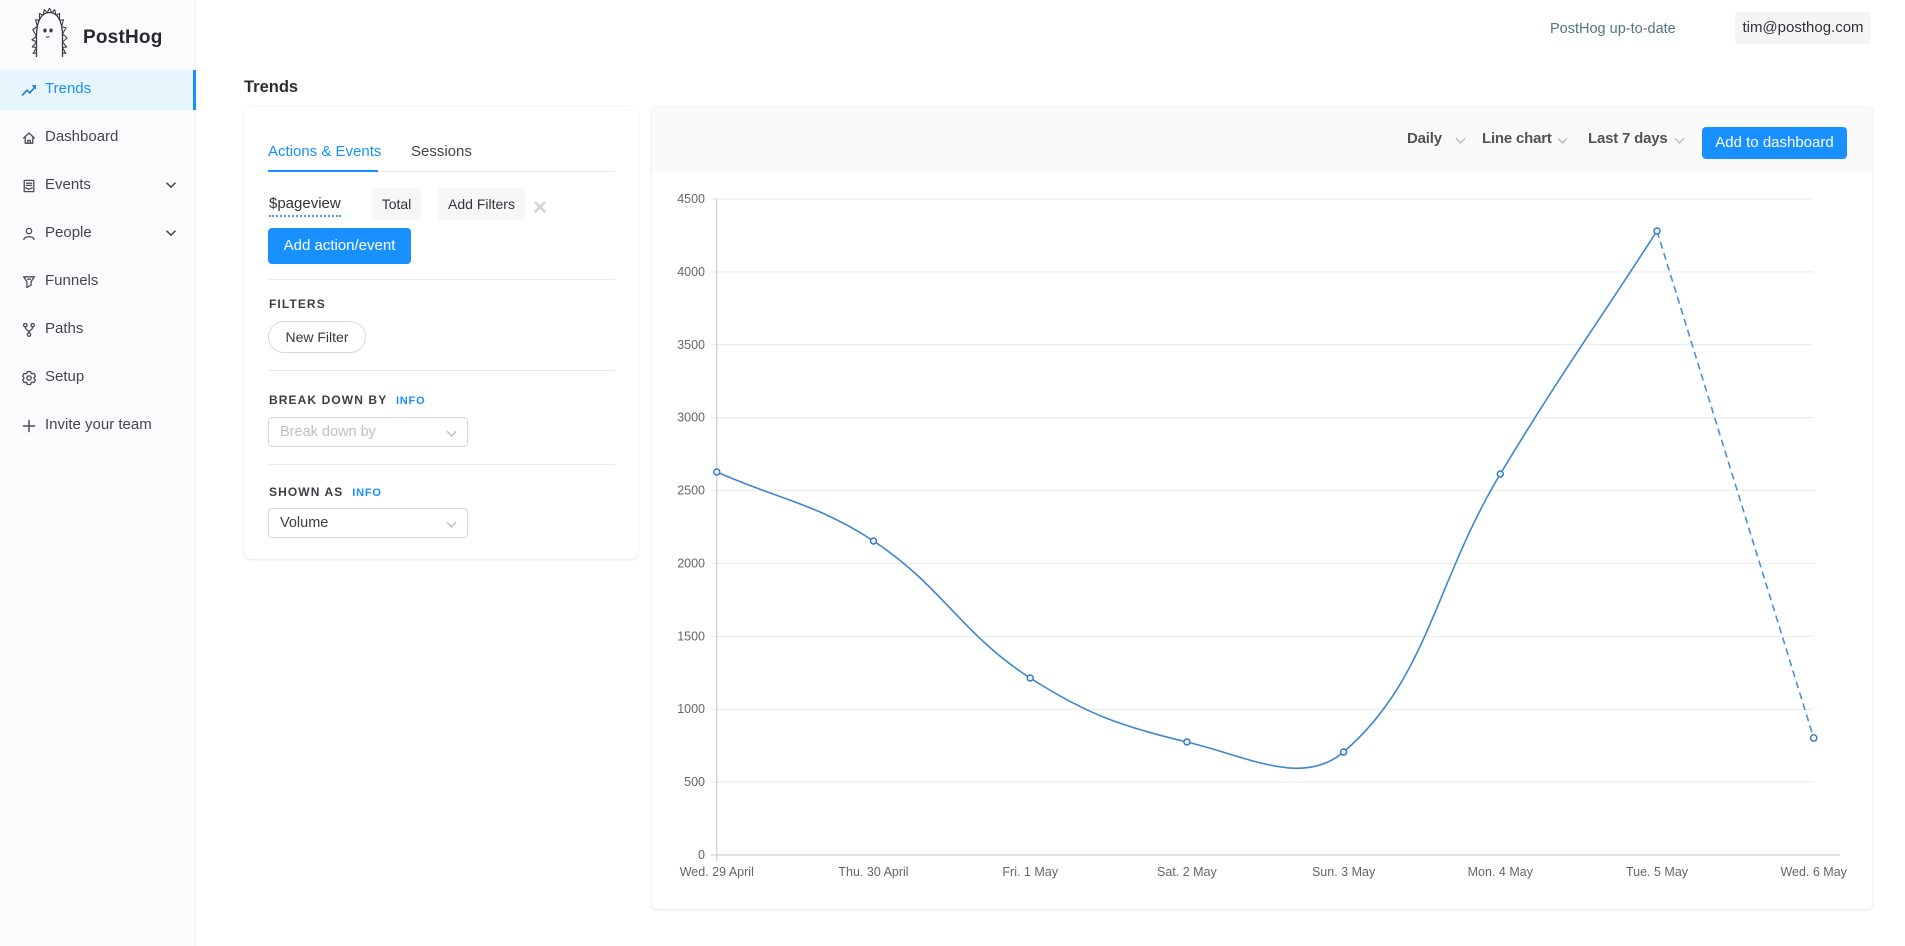  I want to click on svg-text: 1000, so click(691, 709).